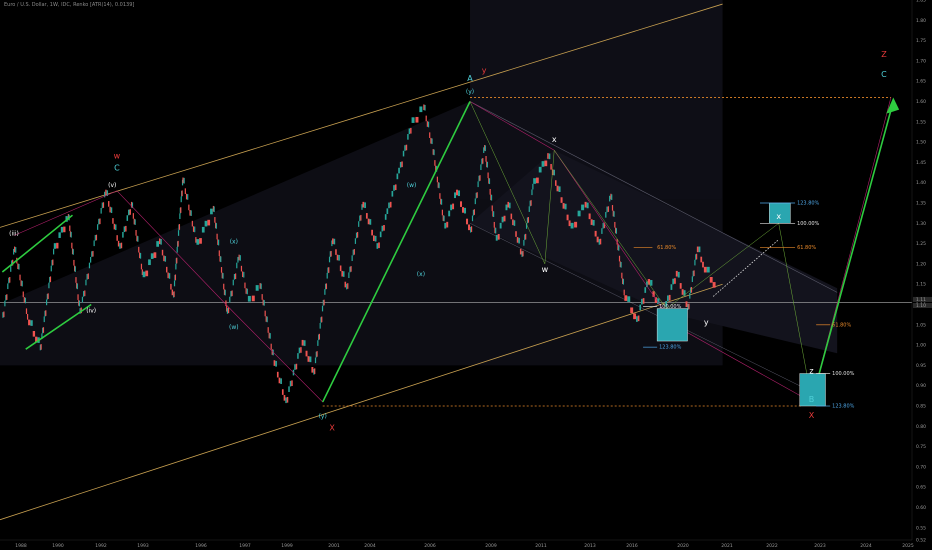 This screenshot has height=550, width=932. I want to click on y-tick-1: 1.80, so click(921, 21).